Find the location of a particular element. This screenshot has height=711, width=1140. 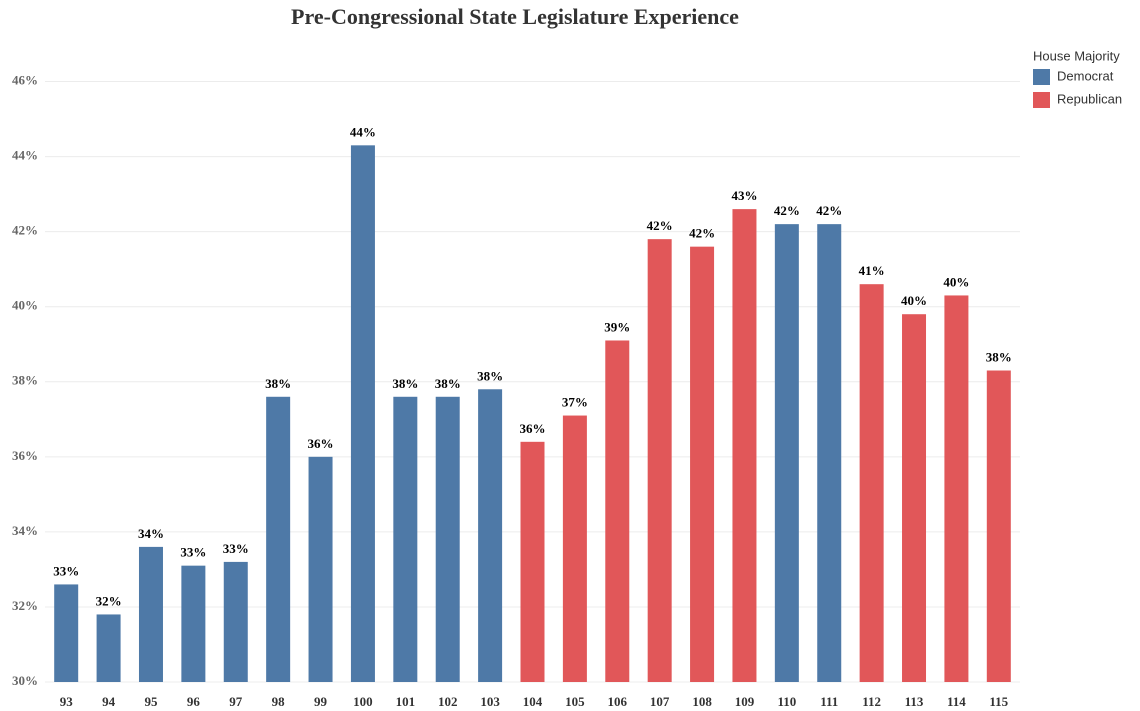

data-label: 44% is located at coordinates (363, 131).